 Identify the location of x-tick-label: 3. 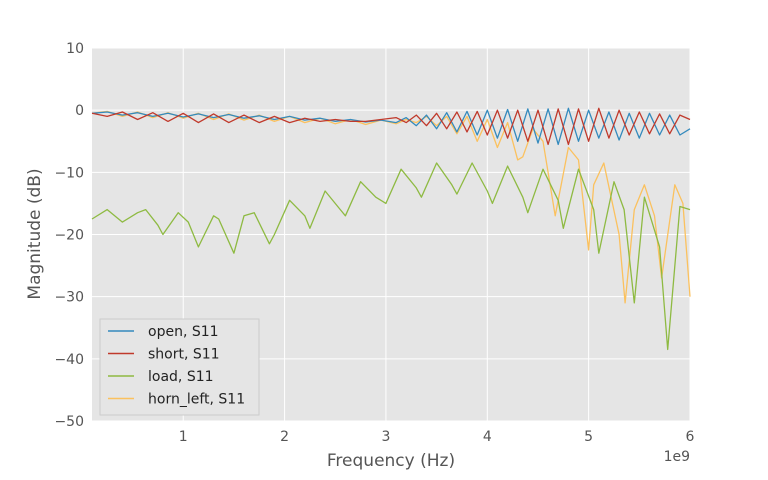
(385, 437).